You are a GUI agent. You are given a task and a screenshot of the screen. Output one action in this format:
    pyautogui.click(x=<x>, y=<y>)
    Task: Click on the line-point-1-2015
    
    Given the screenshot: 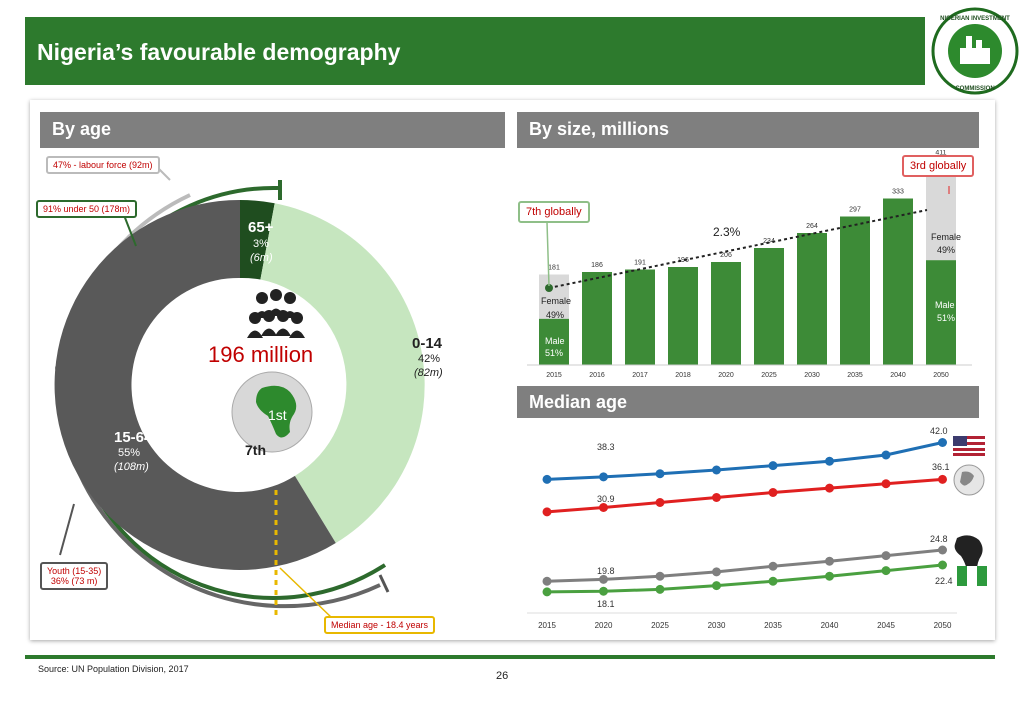 What is the action you would take?
    pyautogui.click(x=547, y=512)
    